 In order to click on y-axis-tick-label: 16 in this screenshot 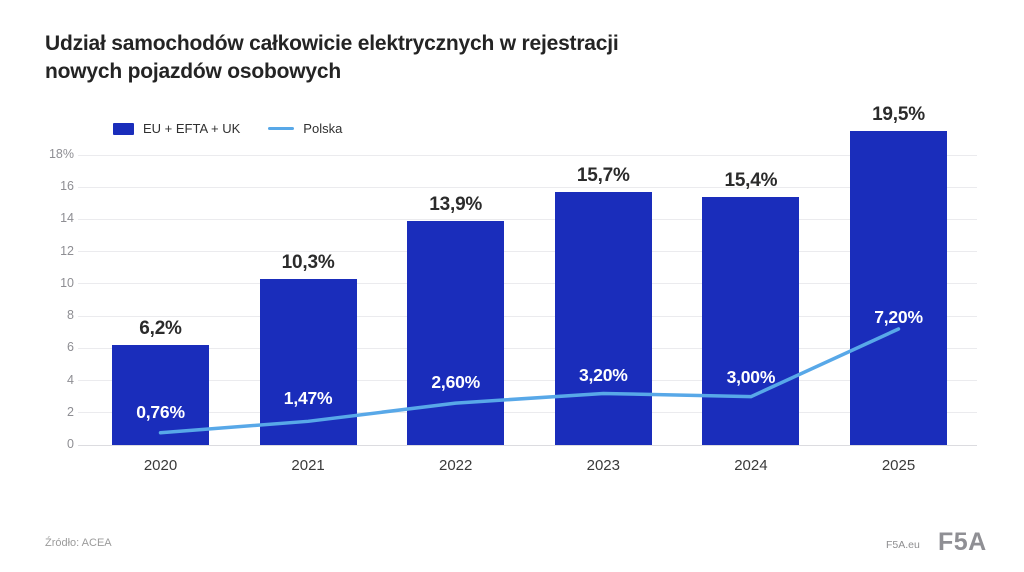, I will do `click(67, 186)`.